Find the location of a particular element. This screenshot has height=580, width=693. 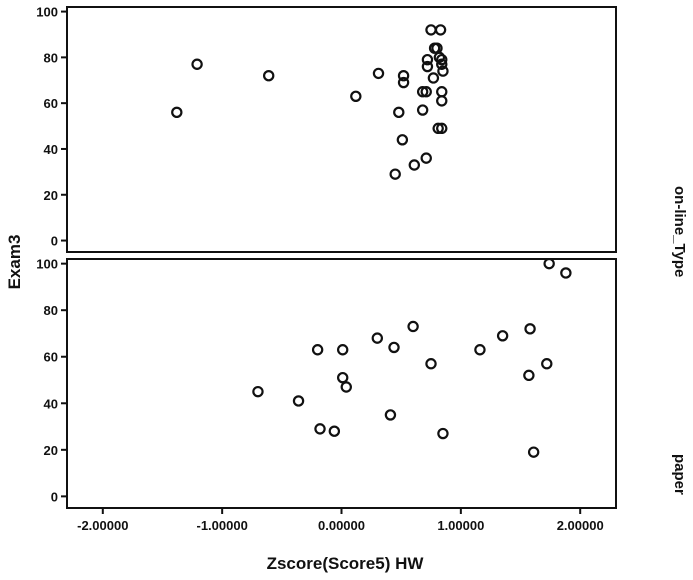

y-tick-label-online-40: 40 is located at coordinates (51, 149).